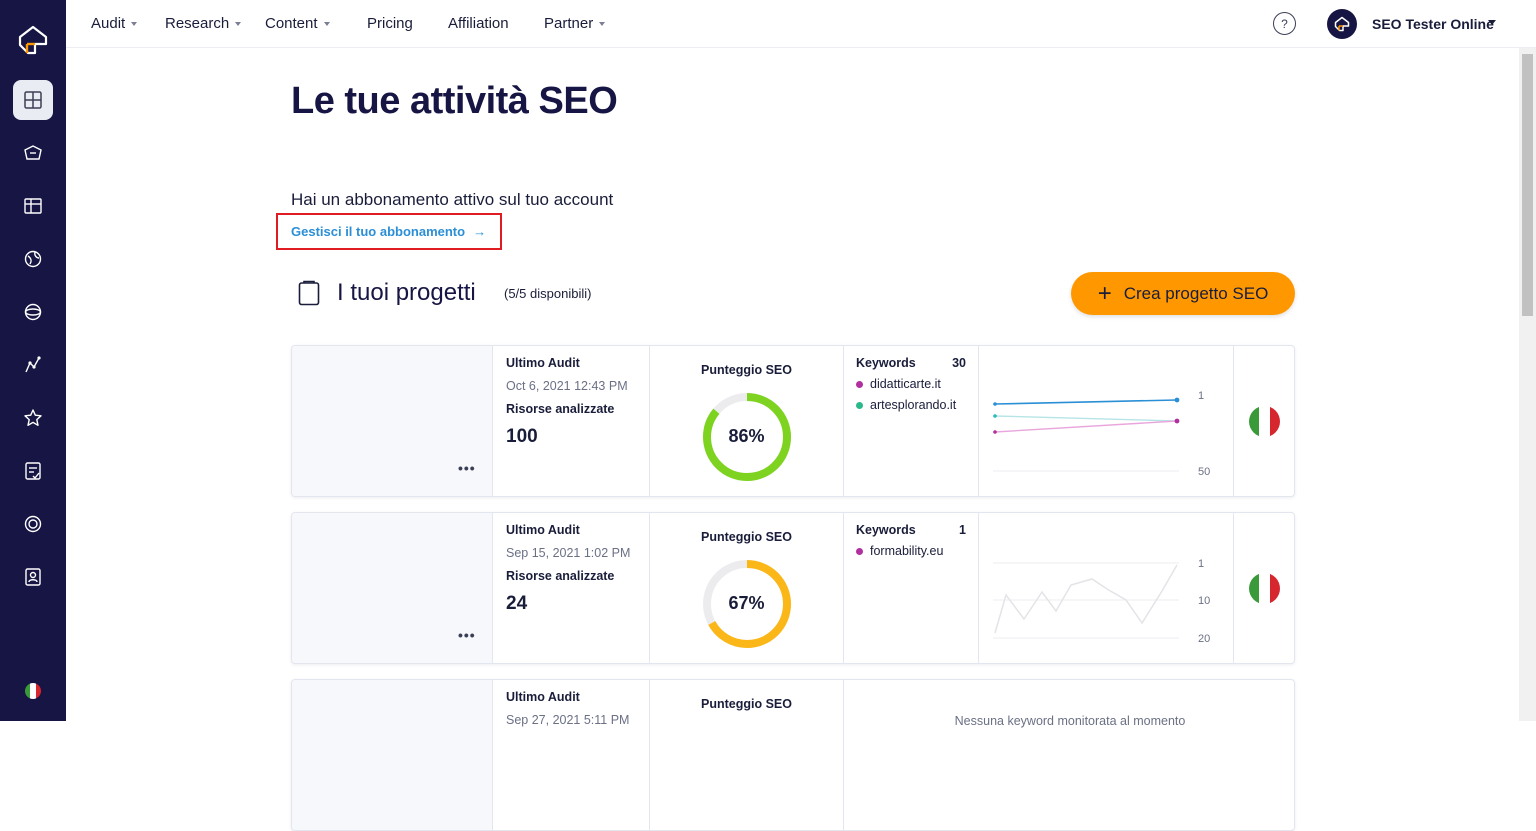 This screenshot has height=831, width=1536. Describe the element at coordinates (1527, 384) in the screenshot. I see `scrollbar` at that location.